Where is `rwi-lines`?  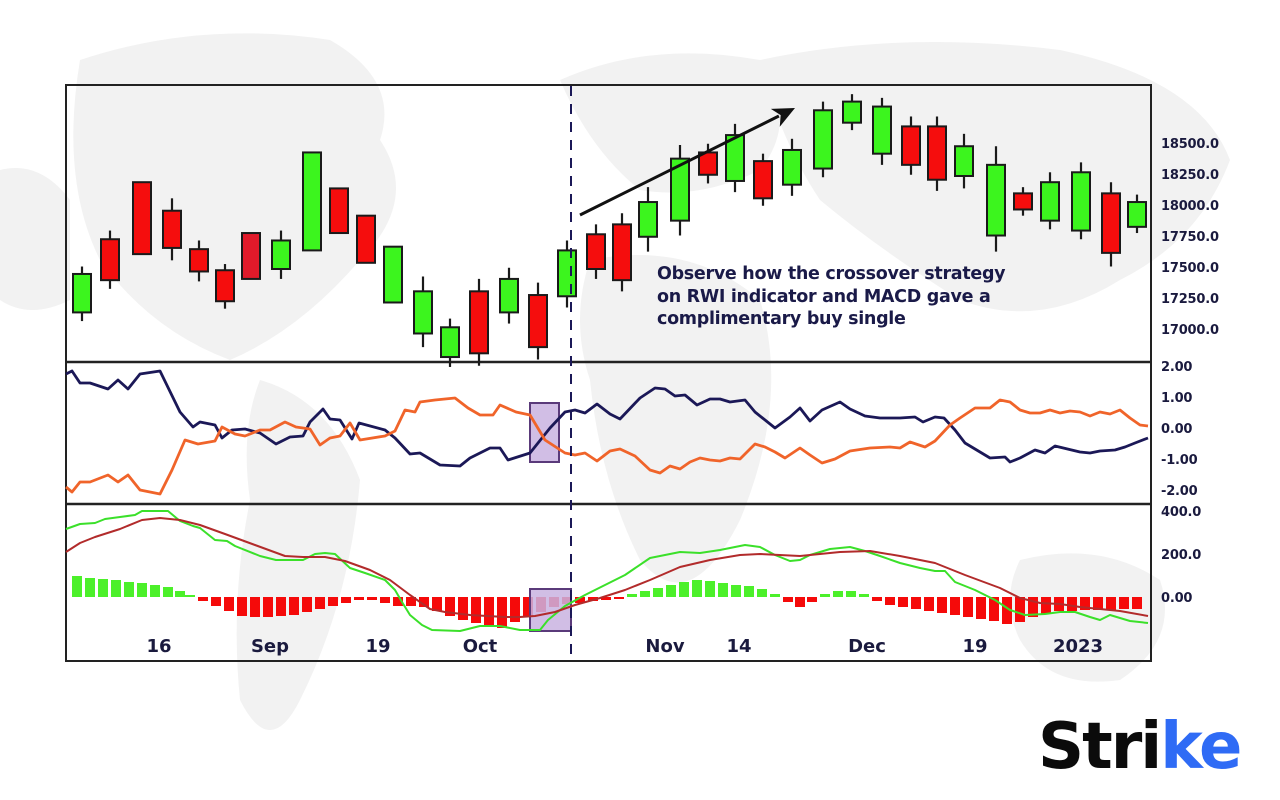 rwi-lines is located at coordinates (607, 432).